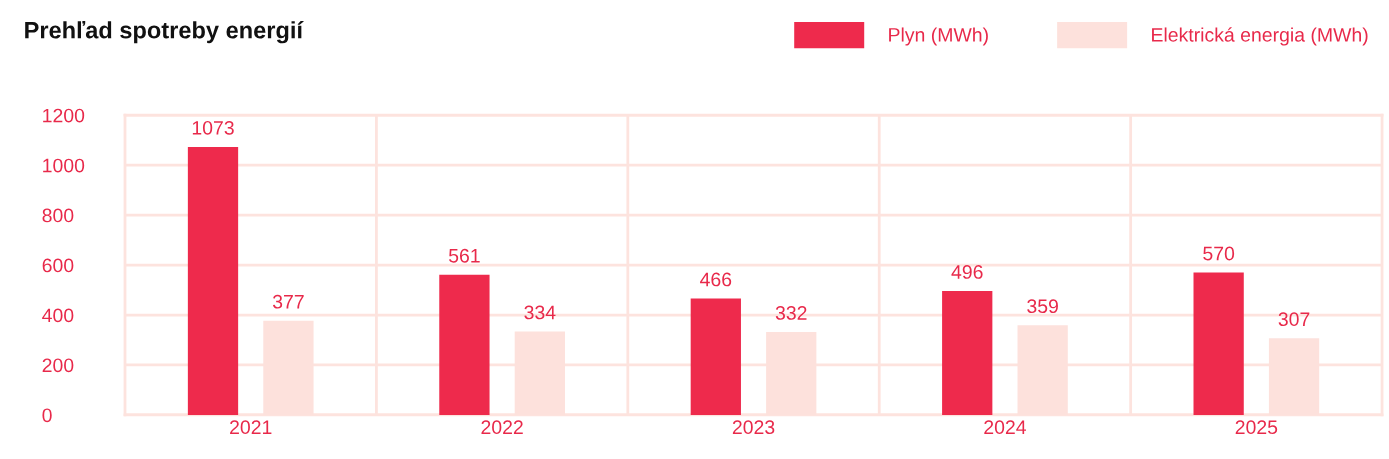 The image size is (1389, 459). I want to click on y-tick-label: 800, so click(58, 215).